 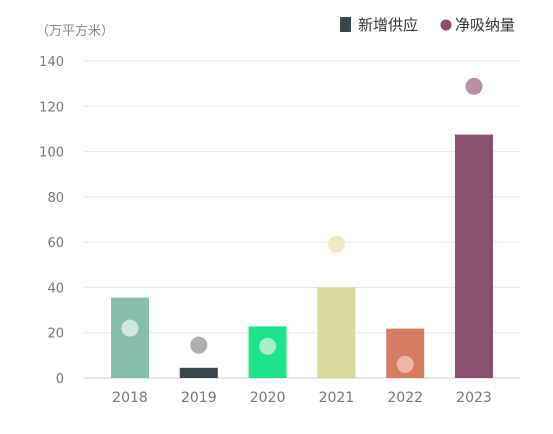 I want to click on x-tick-label: 2019, so click(x=199, y=398).